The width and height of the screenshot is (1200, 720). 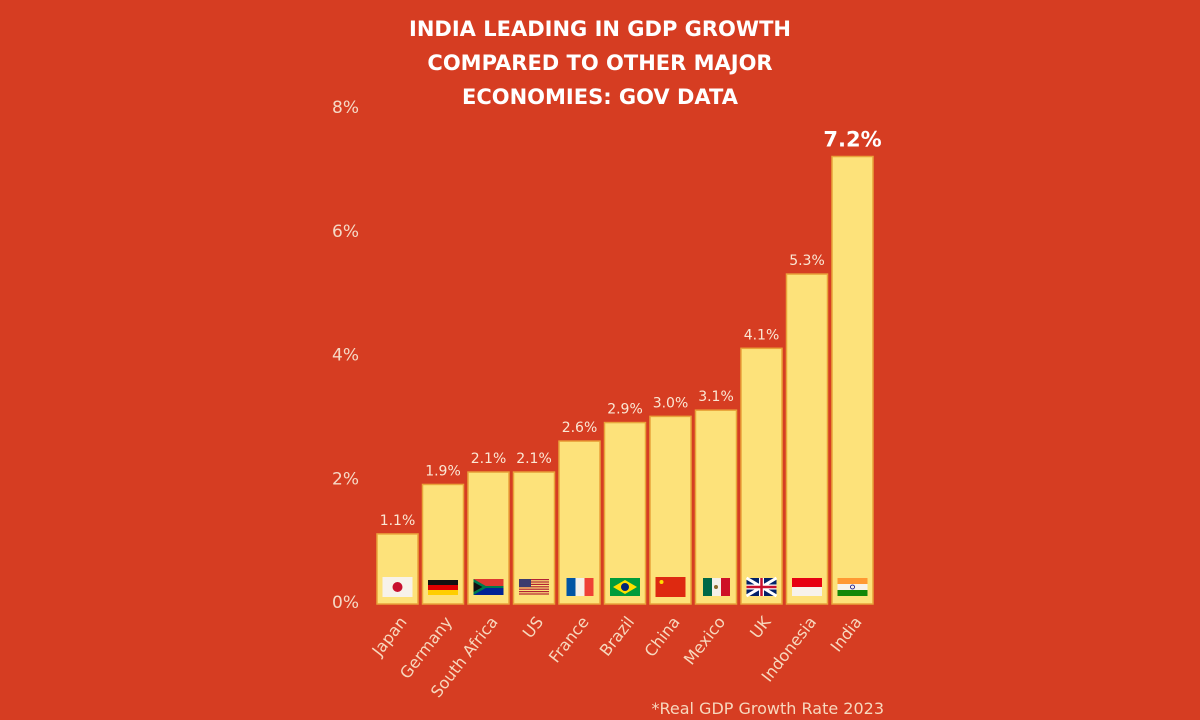 I want to click on chart-title-line: INDIA LEADING IN GDP GROWTH, so click(x=600, y=29).